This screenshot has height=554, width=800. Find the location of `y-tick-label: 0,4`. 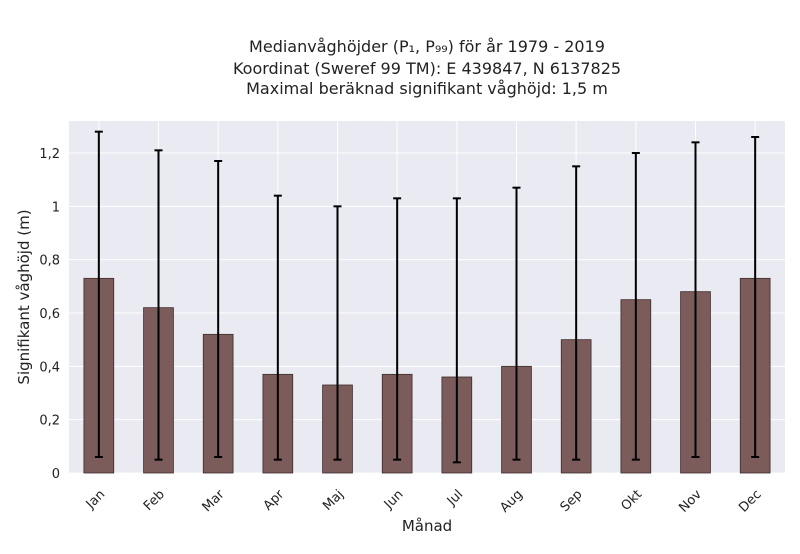

y-tick-label: 0,4 is located at coordinates (49, 367).